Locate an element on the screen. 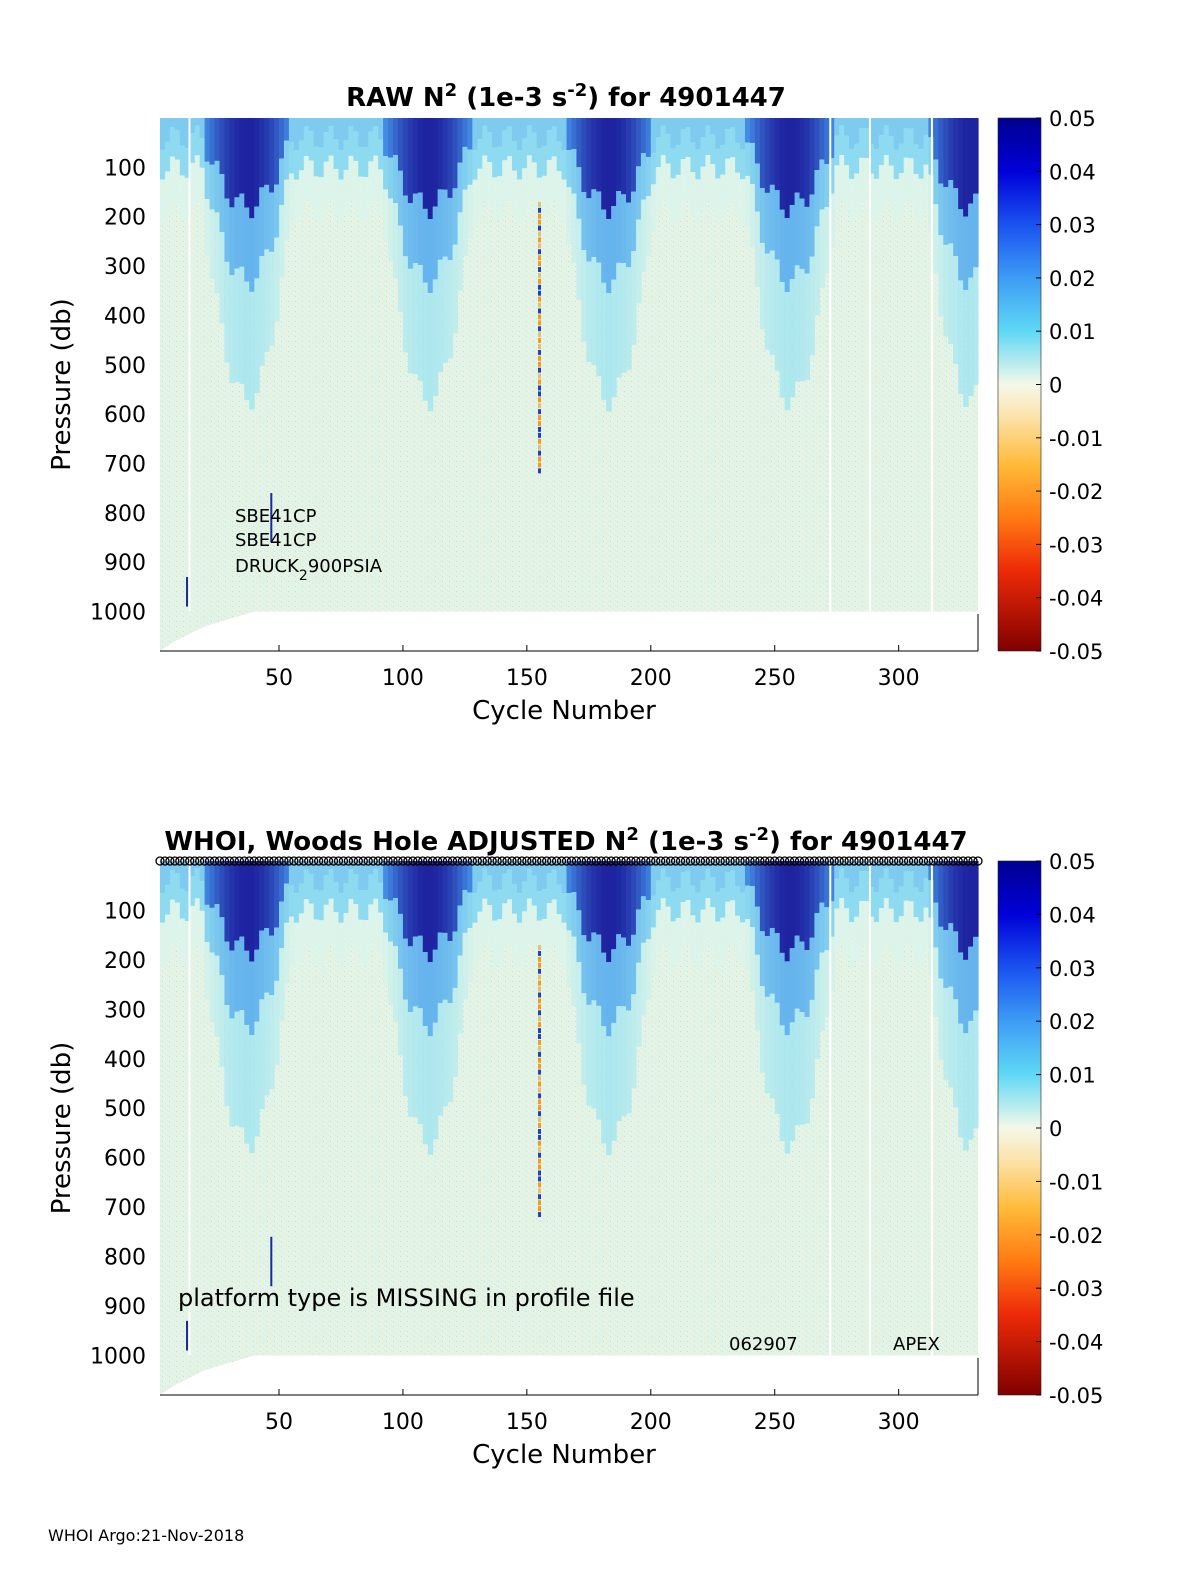 The height and width of the screenshot is (1575, 1200). adjusted-y-tick-label: 400 is located at coordinates (125, 1060).